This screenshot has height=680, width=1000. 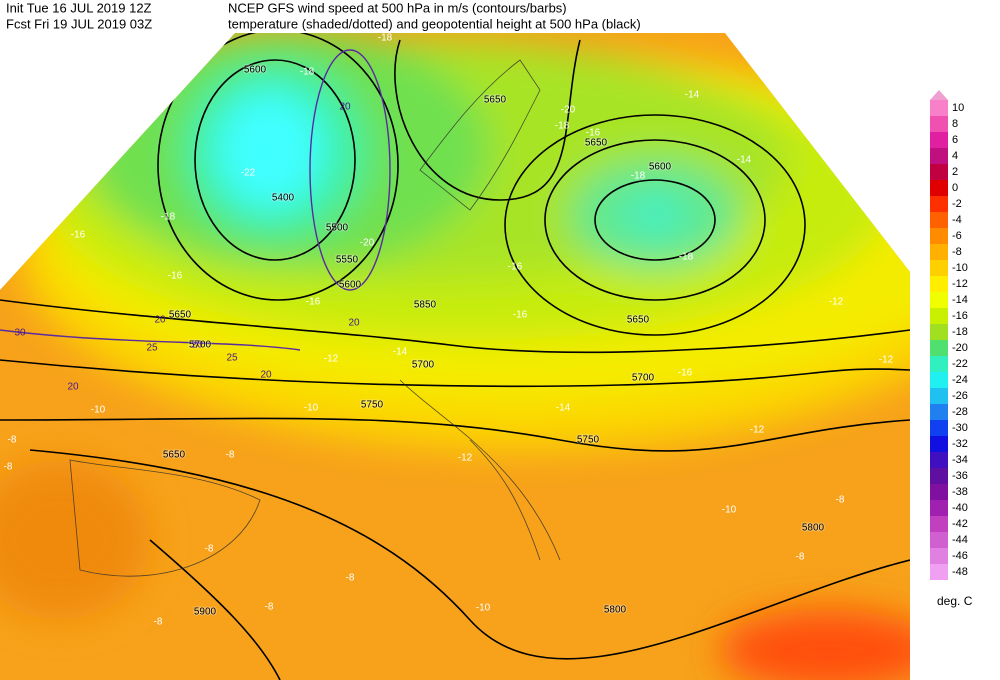 I want to click on colorbar-label: -12, so click(x=960, y=284).